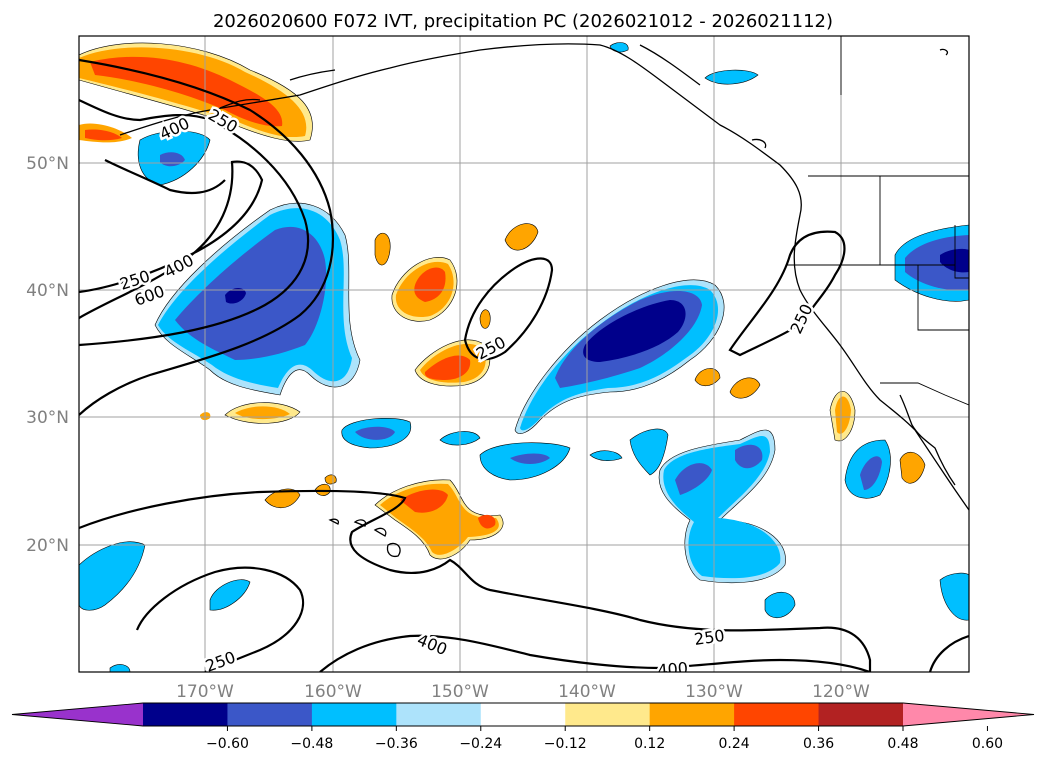  Describe the element at coordinates (673, 669) in the screenshot. I see `contour-label: 400` at that location.